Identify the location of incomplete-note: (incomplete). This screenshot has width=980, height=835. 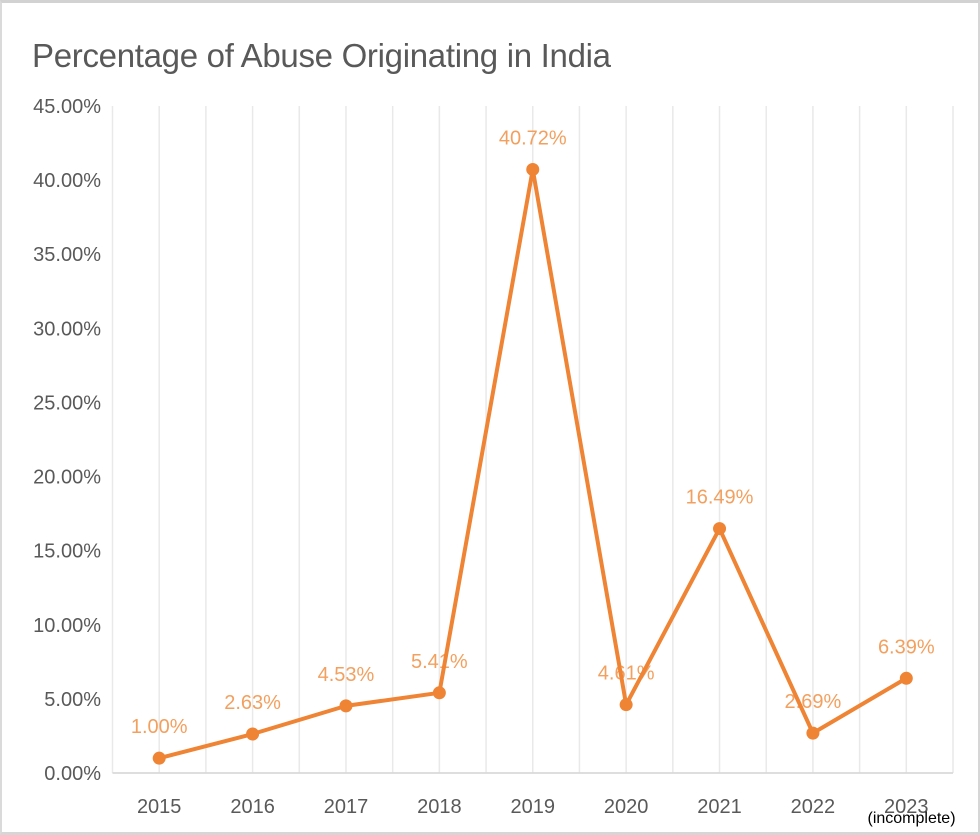
(911, 818).